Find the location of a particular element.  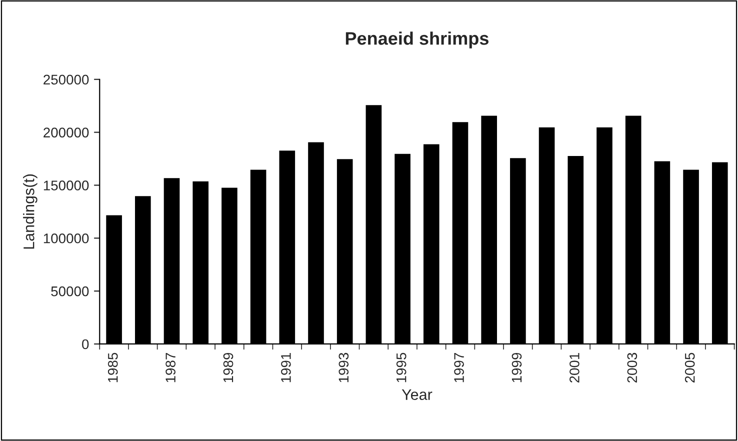

y-tick-label: 200000 is located at coordinates (66, 133).